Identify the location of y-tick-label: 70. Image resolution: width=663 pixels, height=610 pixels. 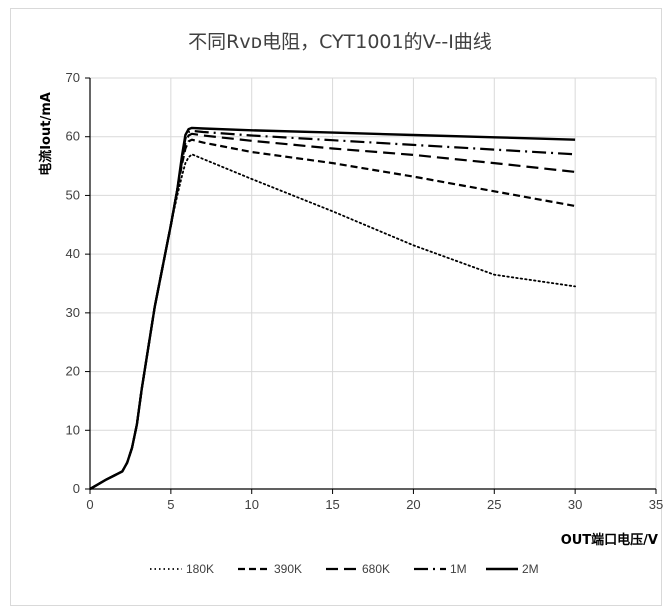
(73, 77).